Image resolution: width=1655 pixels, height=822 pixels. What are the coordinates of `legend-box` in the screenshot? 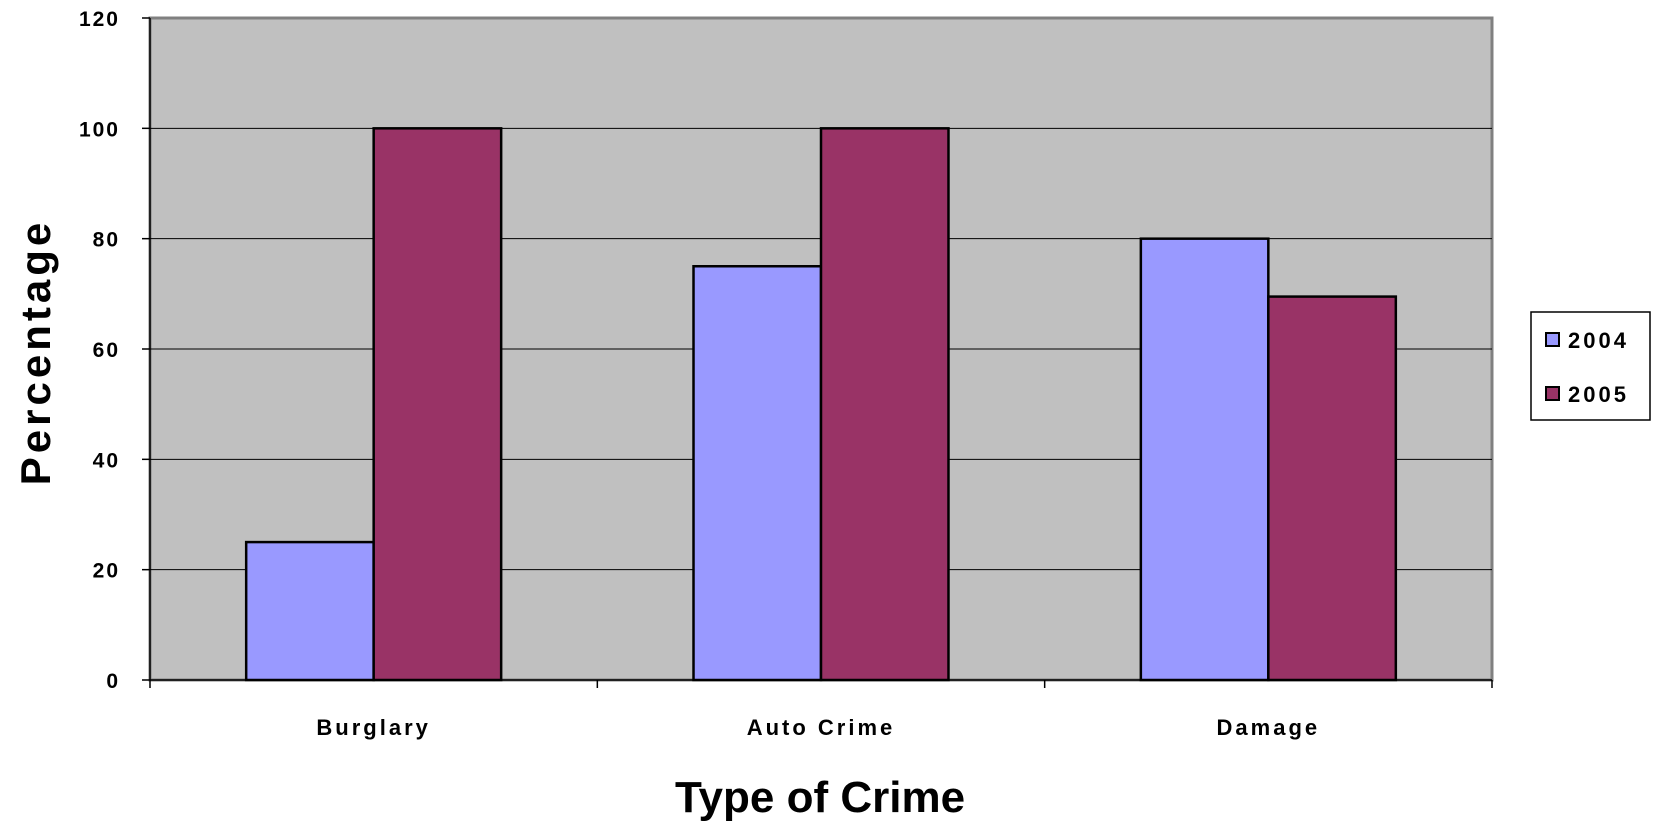 It's located at (1590, 366).